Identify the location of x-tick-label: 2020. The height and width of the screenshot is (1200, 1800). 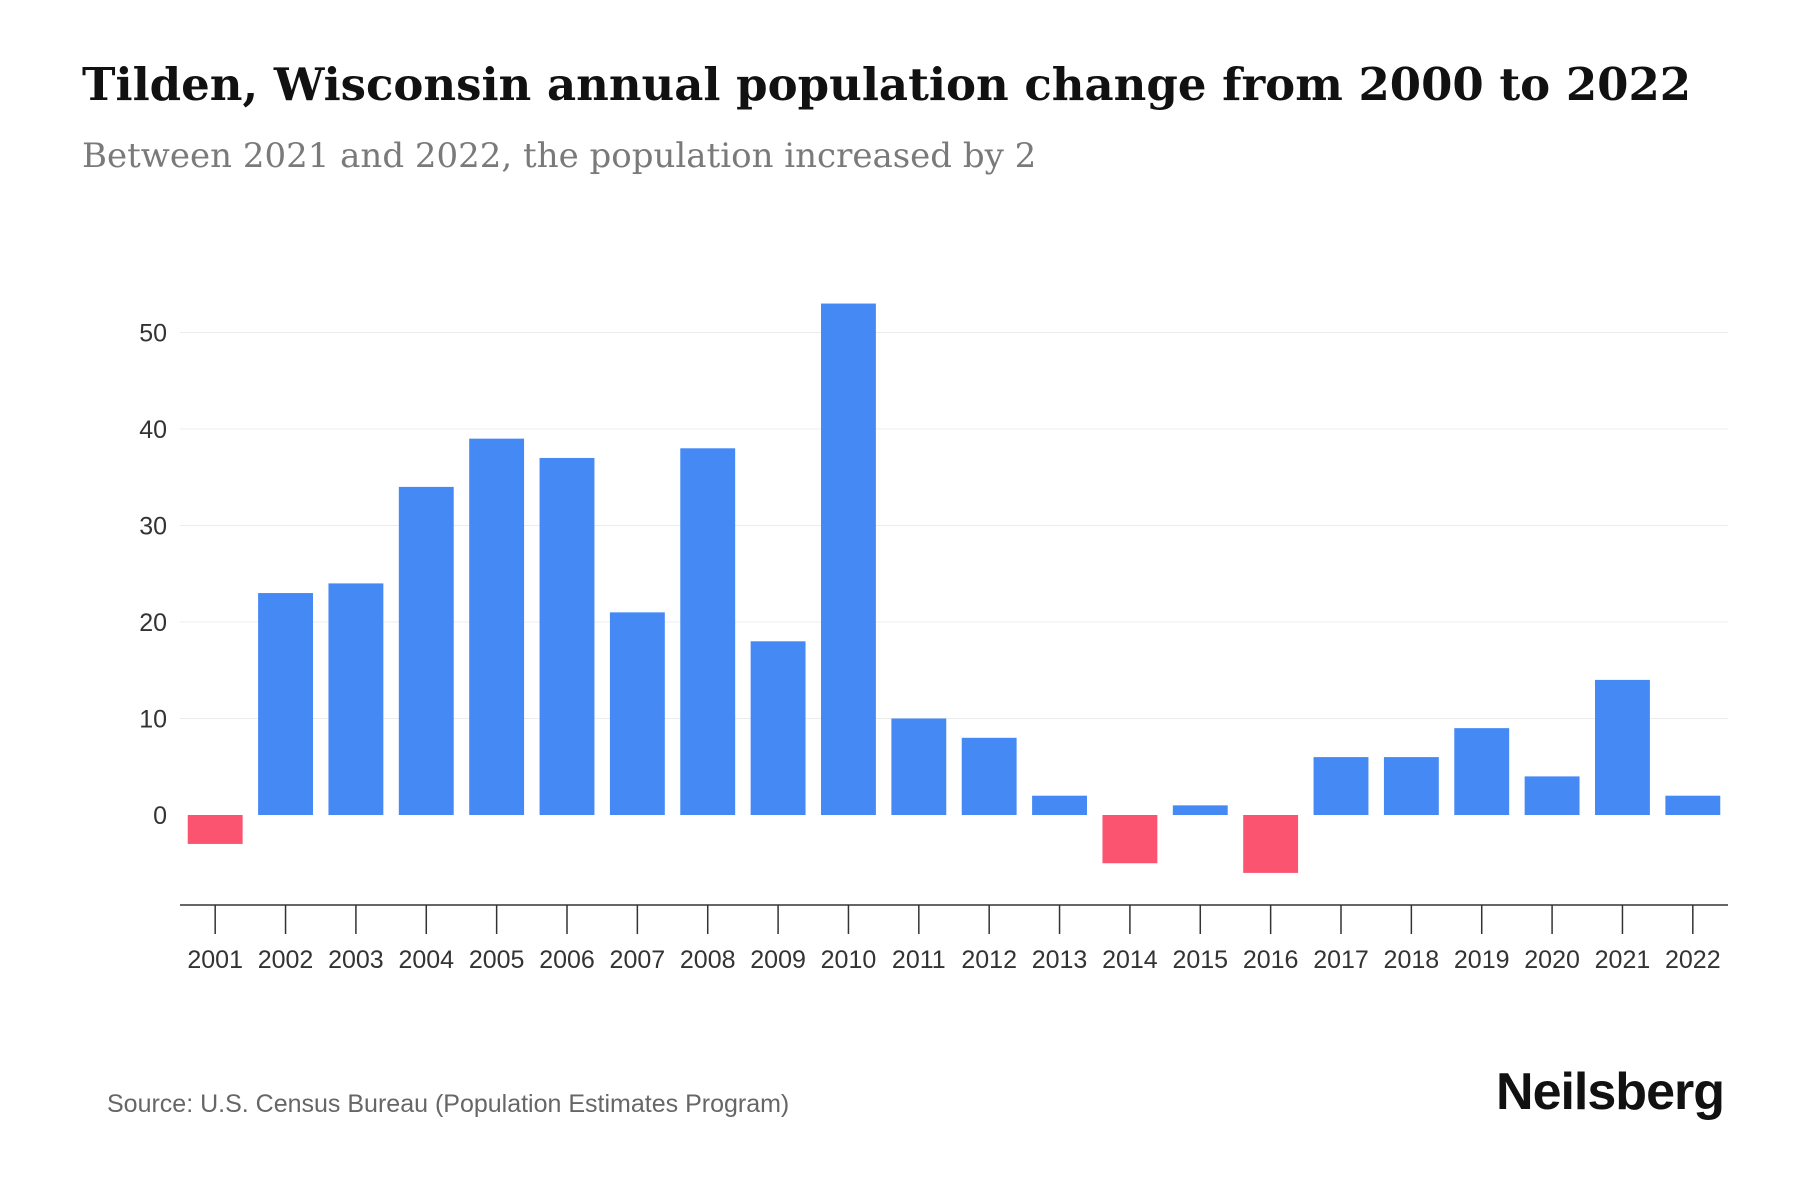
(1552, 960).